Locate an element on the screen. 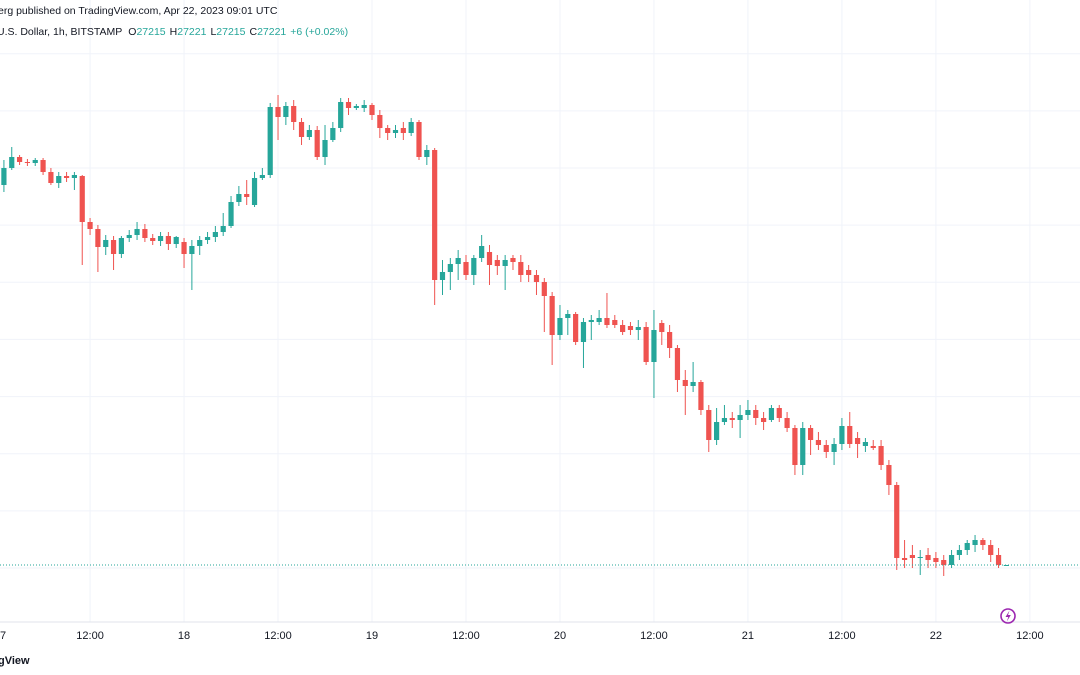 This screenshot has width=1080, height=675. ohlc-letter: O is located at coordinates (132, 32).